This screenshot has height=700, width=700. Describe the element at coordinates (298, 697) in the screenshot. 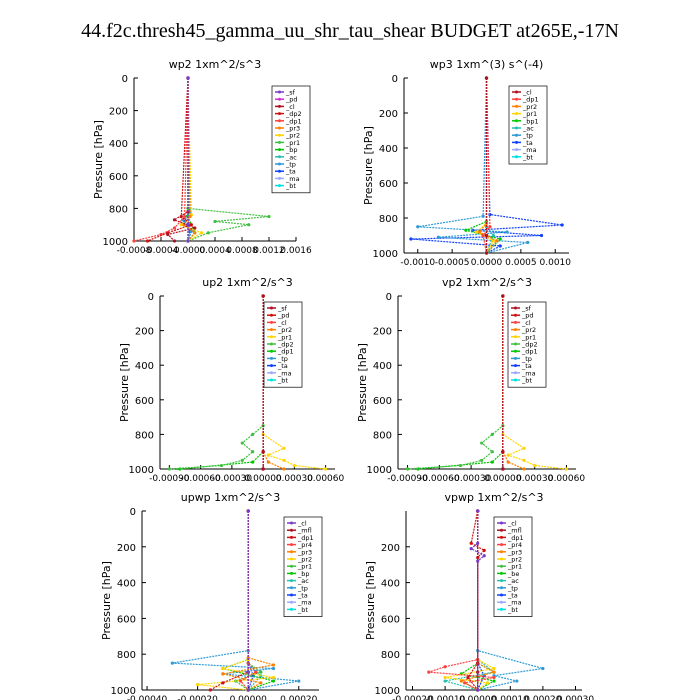

I see `x-tick-label: 0.00020` at that location.